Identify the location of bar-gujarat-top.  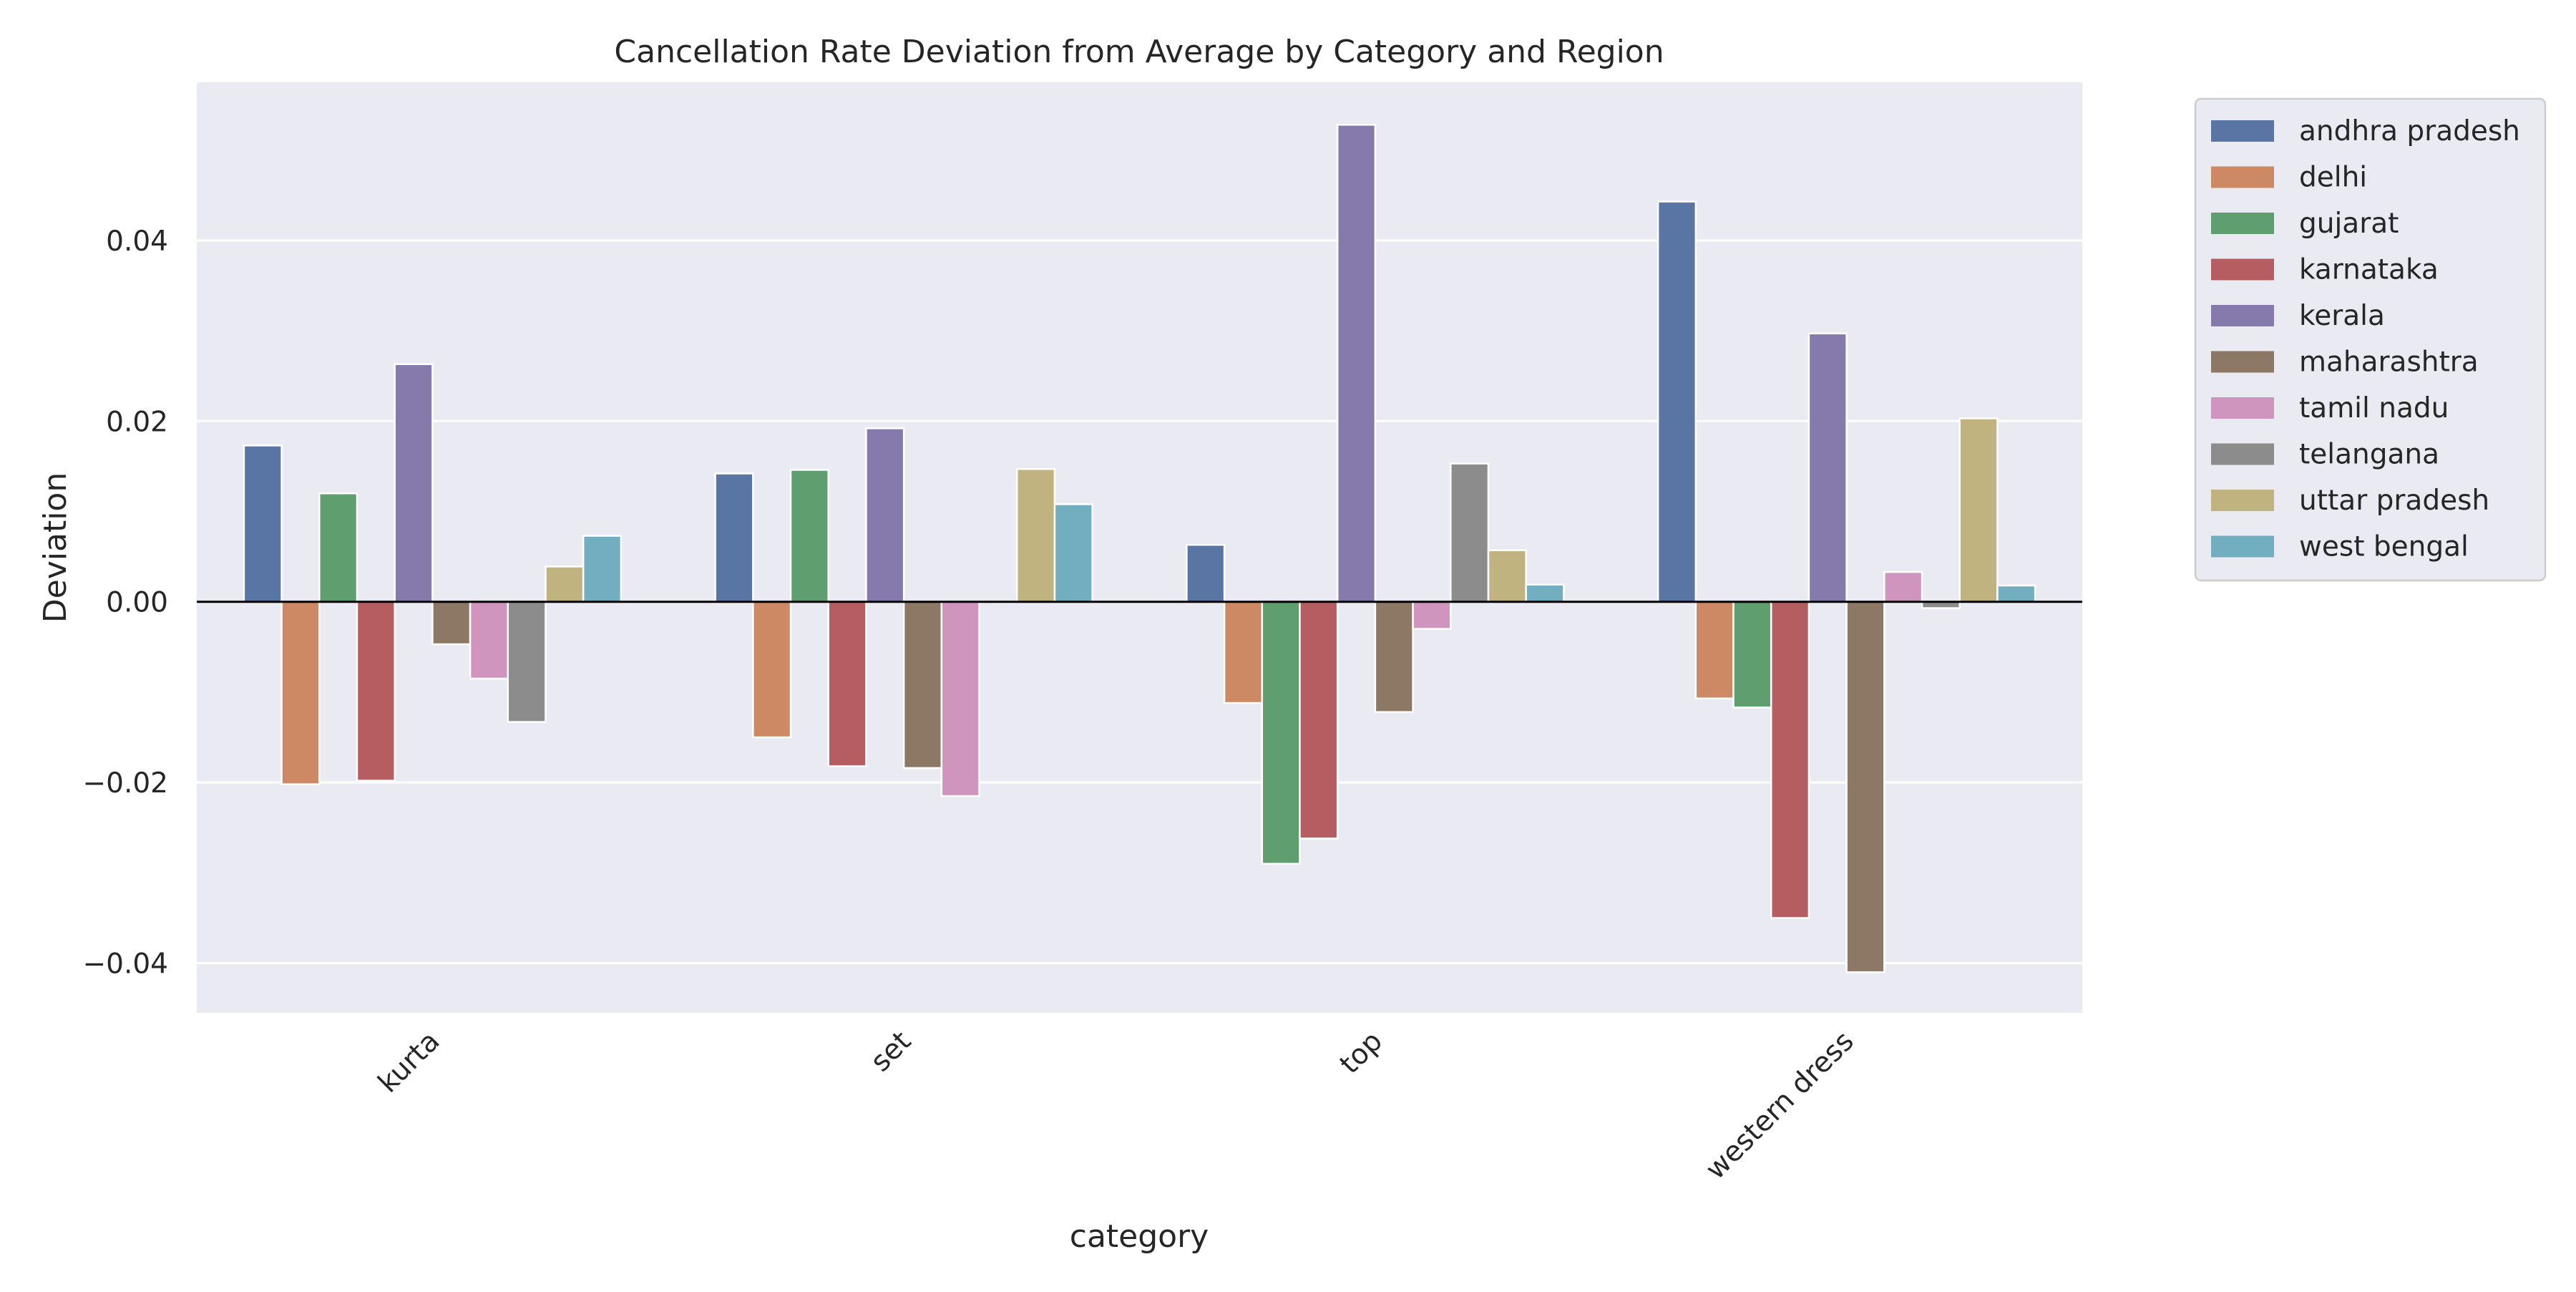
(1281, 733).